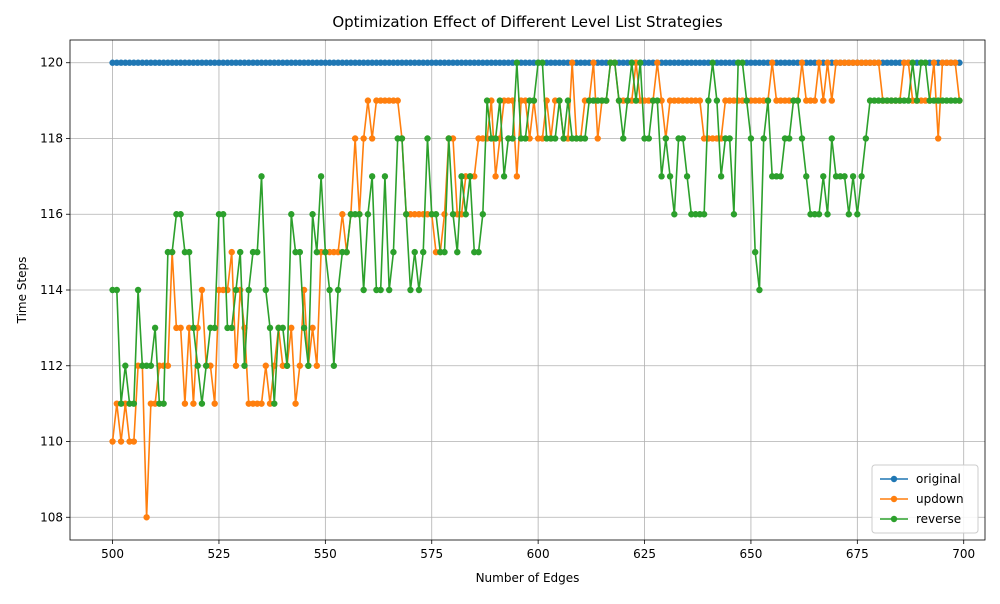 This screenshot has height=604, width=1000. Describe the element at coordinates (51, 442) in the screenshot. I see `y-tick-label: 110` at that location.